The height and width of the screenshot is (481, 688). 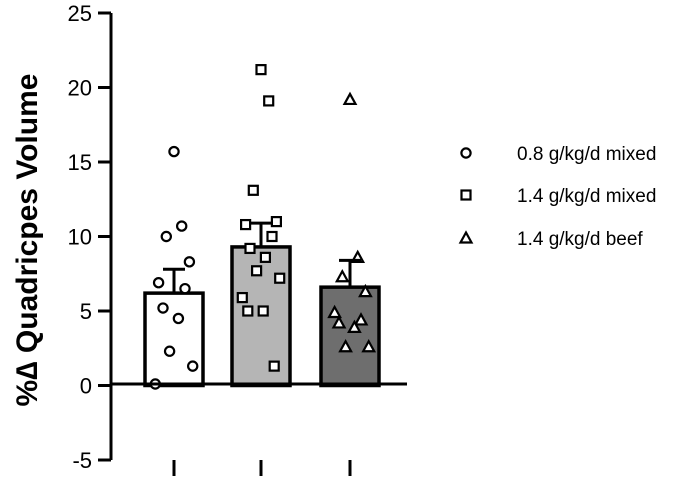 I want to click on x-ticks, so click(x=262, y=468).